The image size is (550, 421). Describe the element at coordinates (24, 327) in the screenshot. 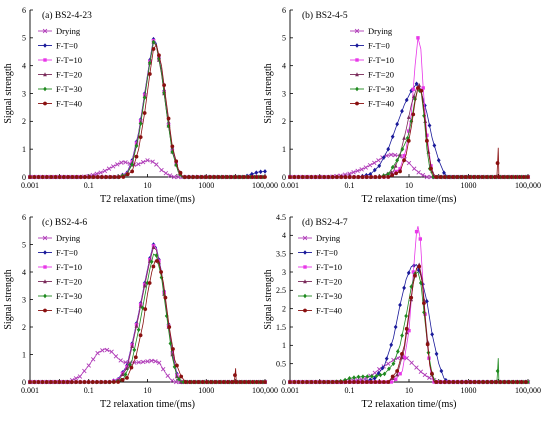

I see `y-tick-label: 2` at that location.